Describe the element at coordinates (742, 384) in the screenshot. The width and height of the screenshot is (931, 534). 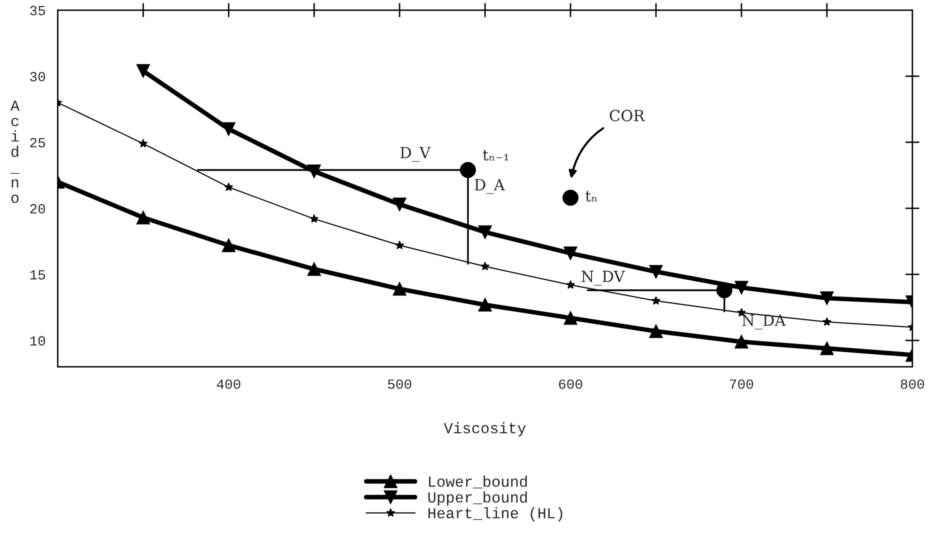
I see `x-tick-label: 700` at that location.